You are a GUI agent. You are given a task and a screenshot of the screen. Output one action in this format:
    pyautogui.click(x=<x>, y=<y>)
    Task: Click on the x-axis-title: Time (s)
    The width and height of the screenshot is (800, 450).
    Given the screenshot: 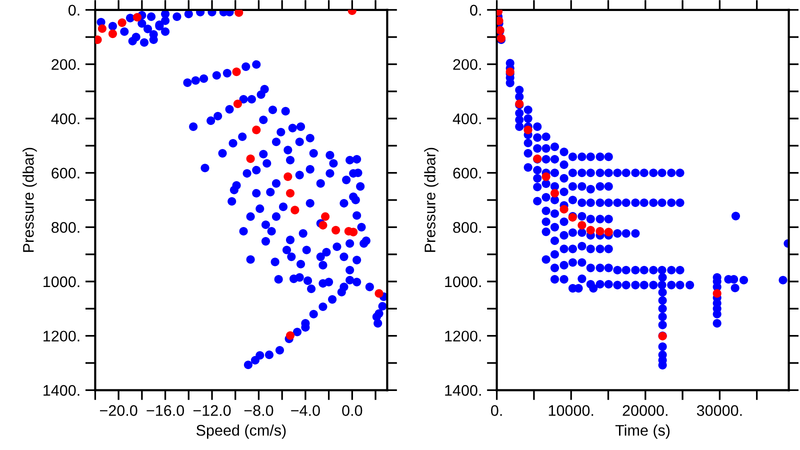 What is the action you would take?
    pyautogui.click(x=642, y=431)
    